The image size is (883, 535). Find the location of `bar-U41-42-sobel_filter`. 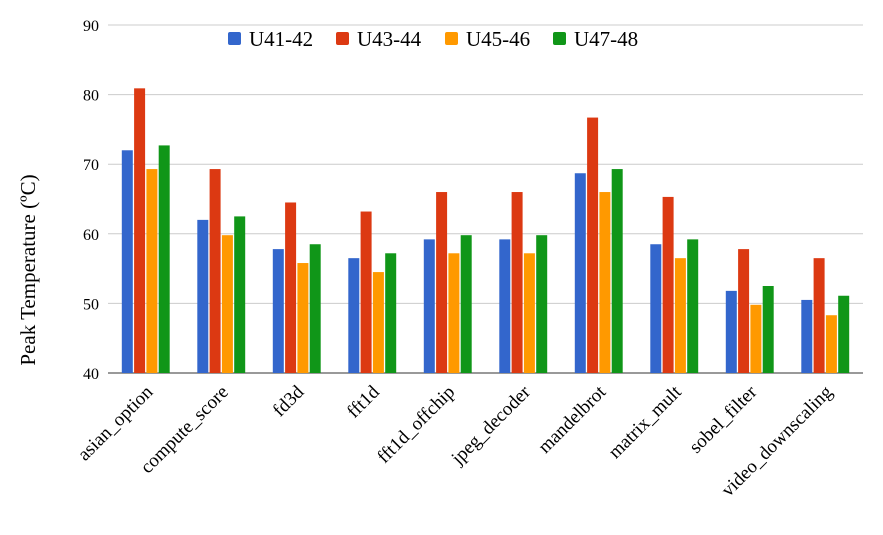

bar-U41-42-sobel_filter is located at coordinates (731, 331).